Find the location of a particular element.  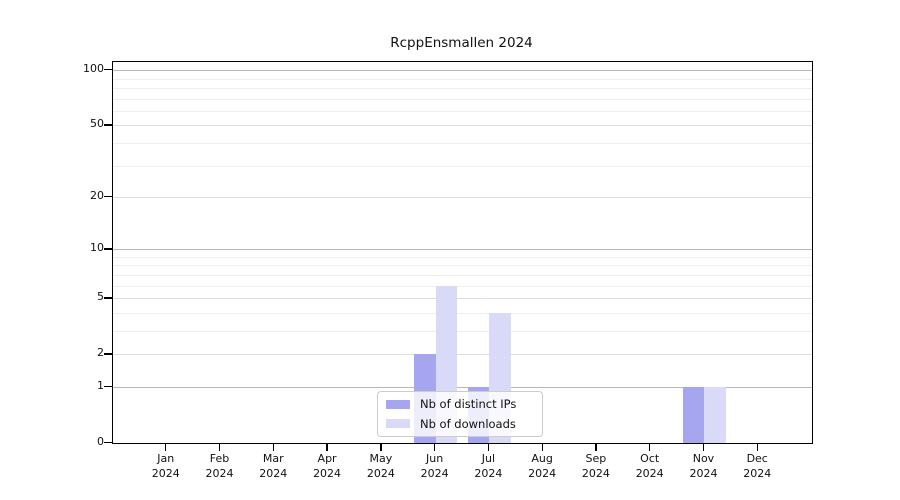

legend-label-downloads: Nb of downloads is located at coordinates (468, 423).